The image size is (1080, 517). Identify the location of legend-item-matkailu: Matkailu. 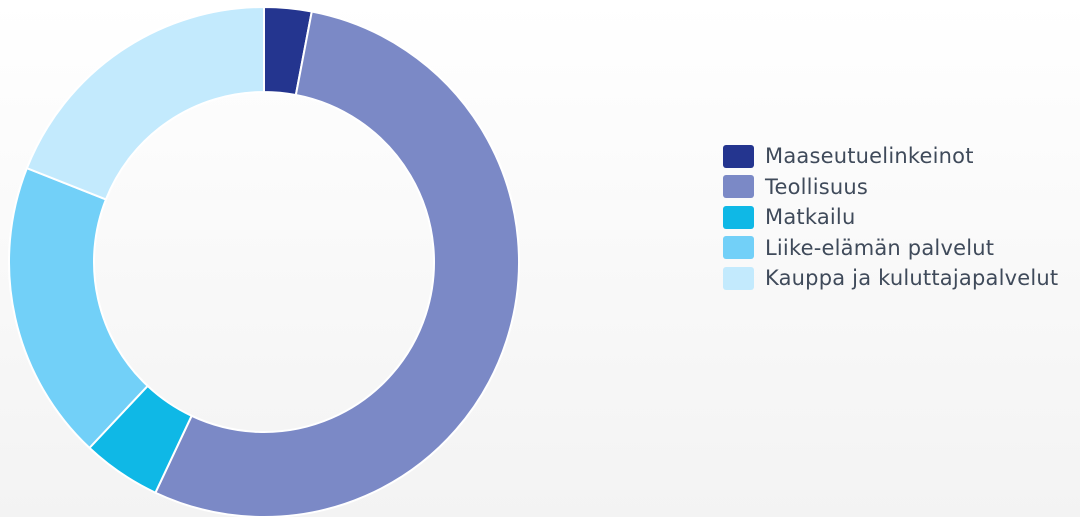
(890, 217).